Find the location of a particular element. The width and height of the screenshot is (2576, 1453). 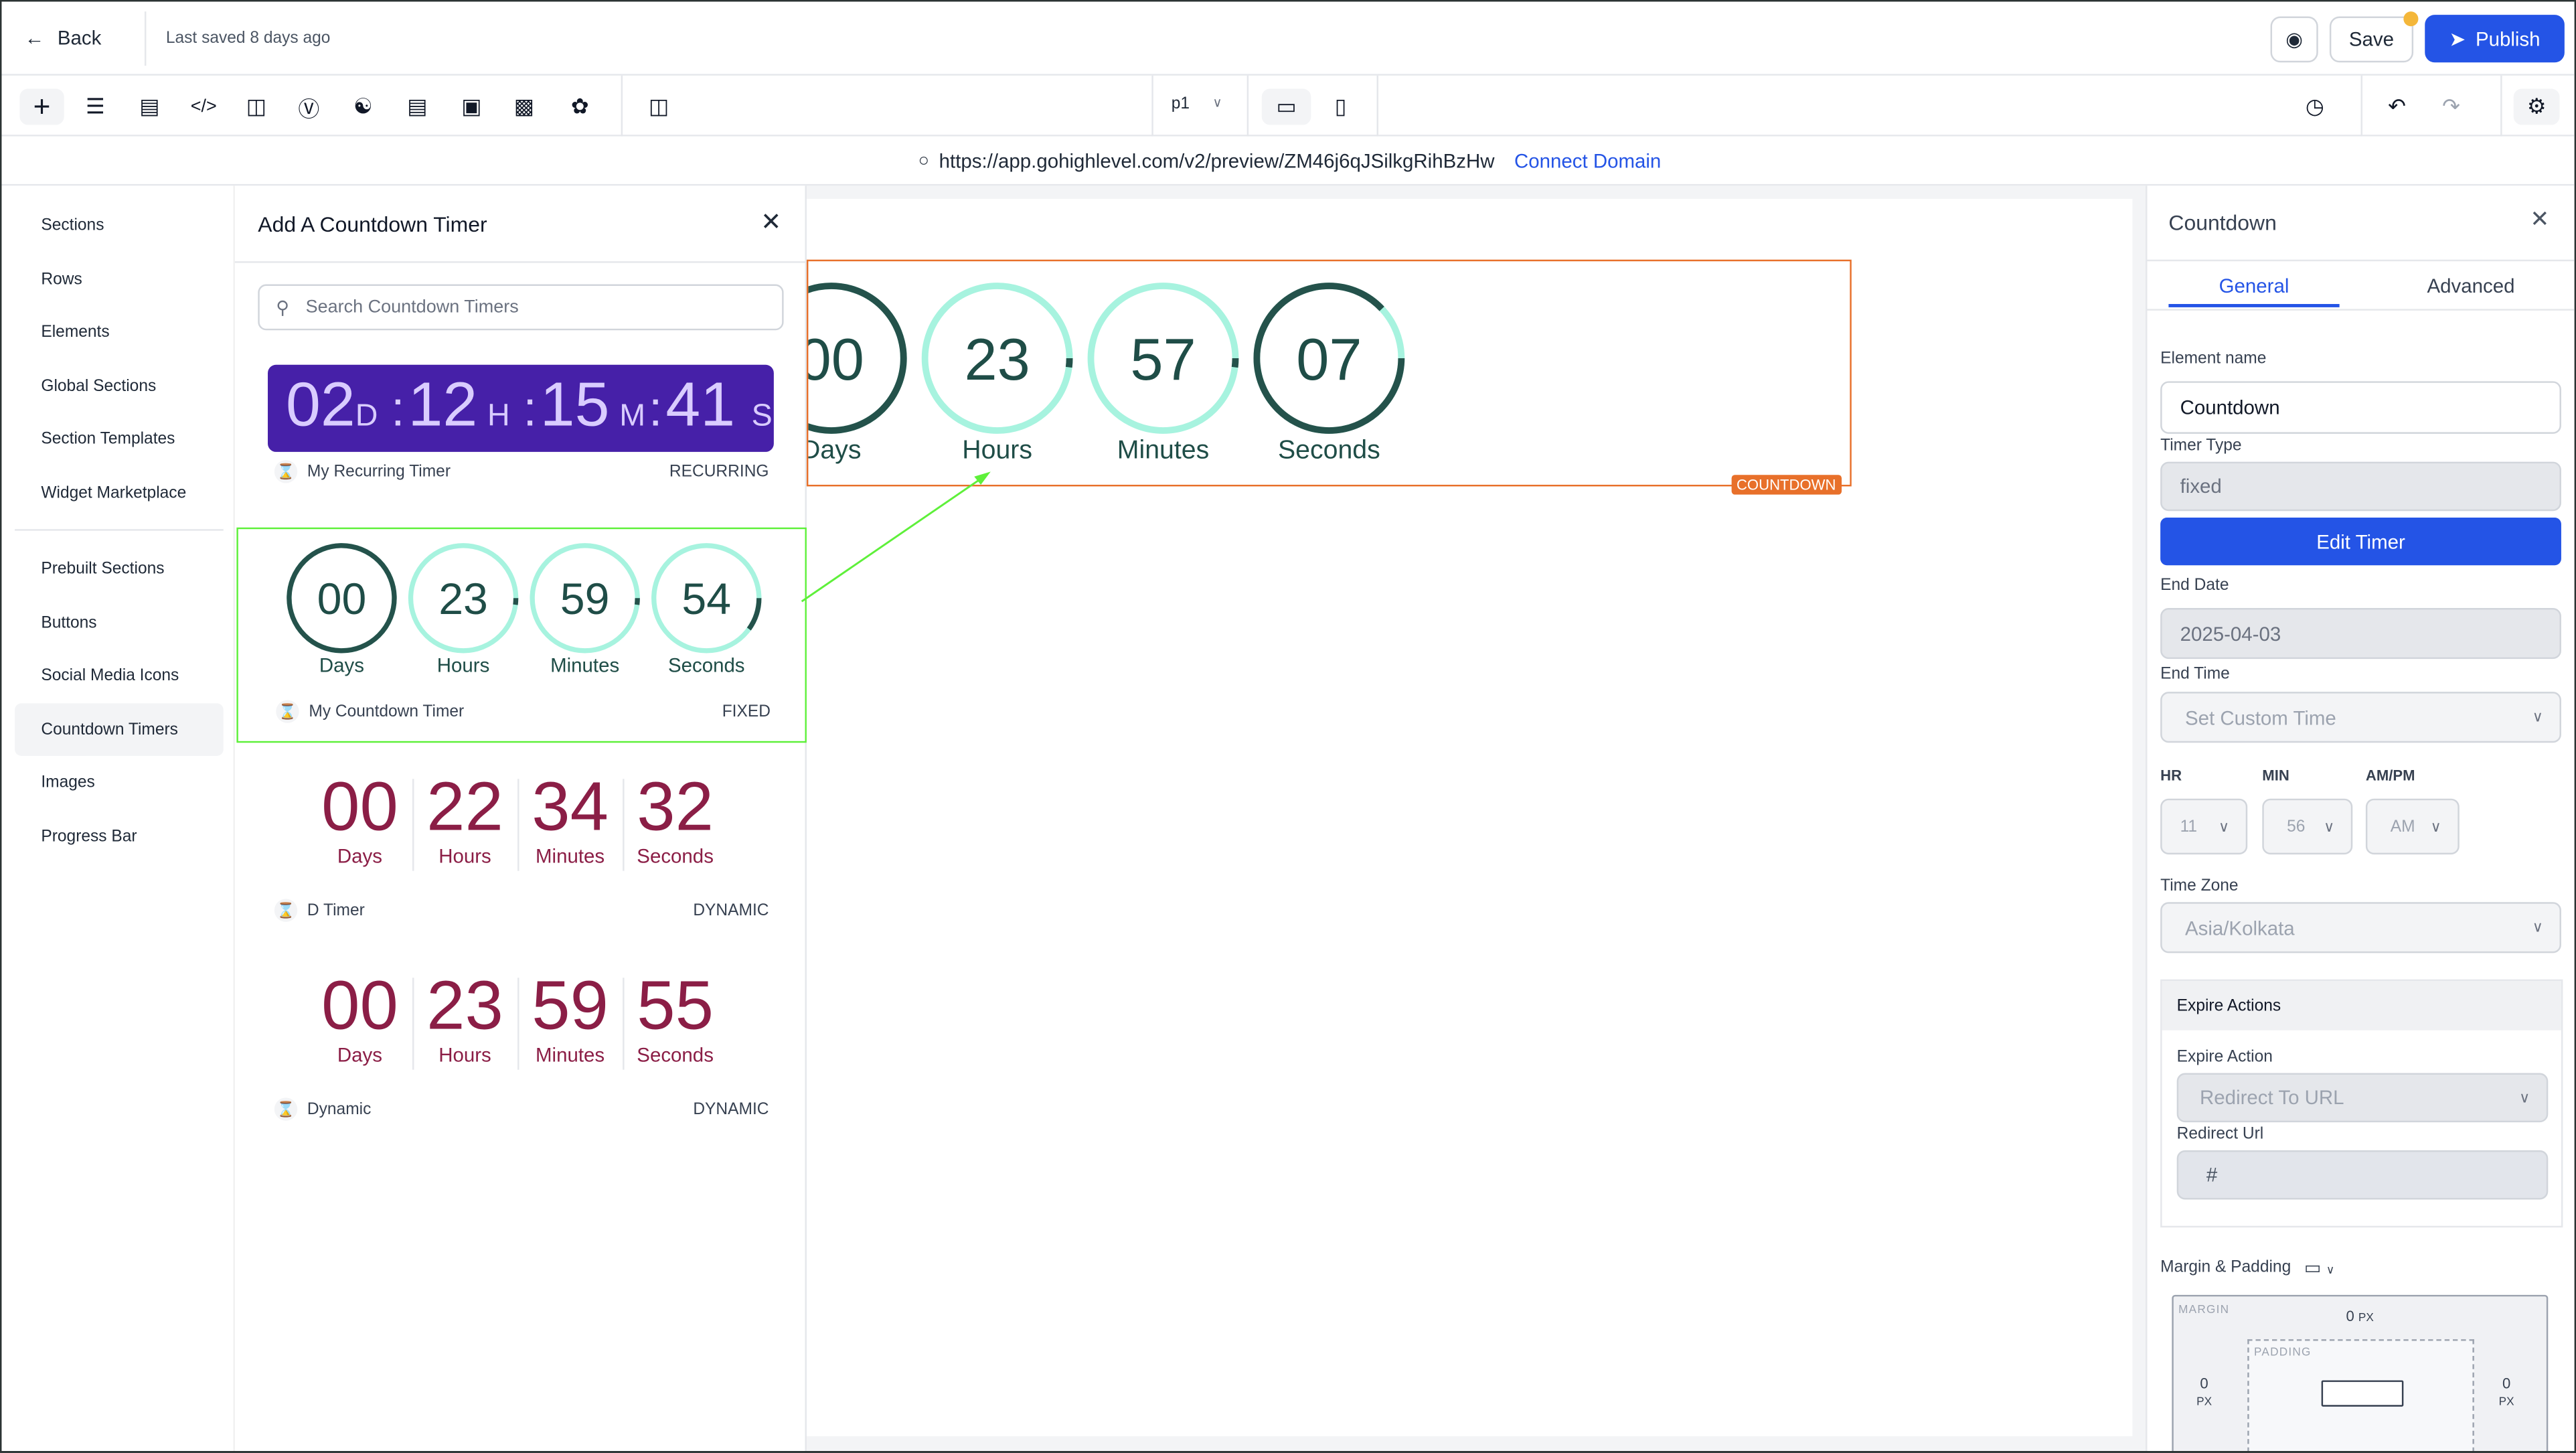

ampm-select: AM ∨ is located at coordinates (2413, 827).